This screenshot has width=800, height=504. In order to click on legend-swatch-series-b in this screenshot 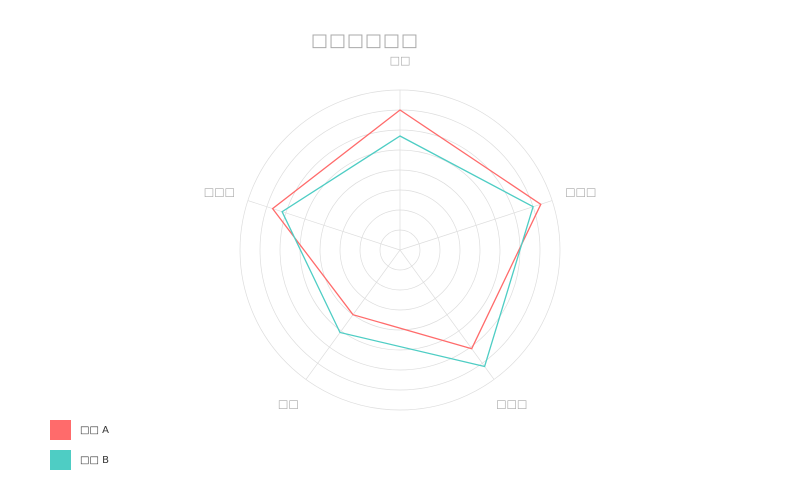, I will do `click(60, 460)`.